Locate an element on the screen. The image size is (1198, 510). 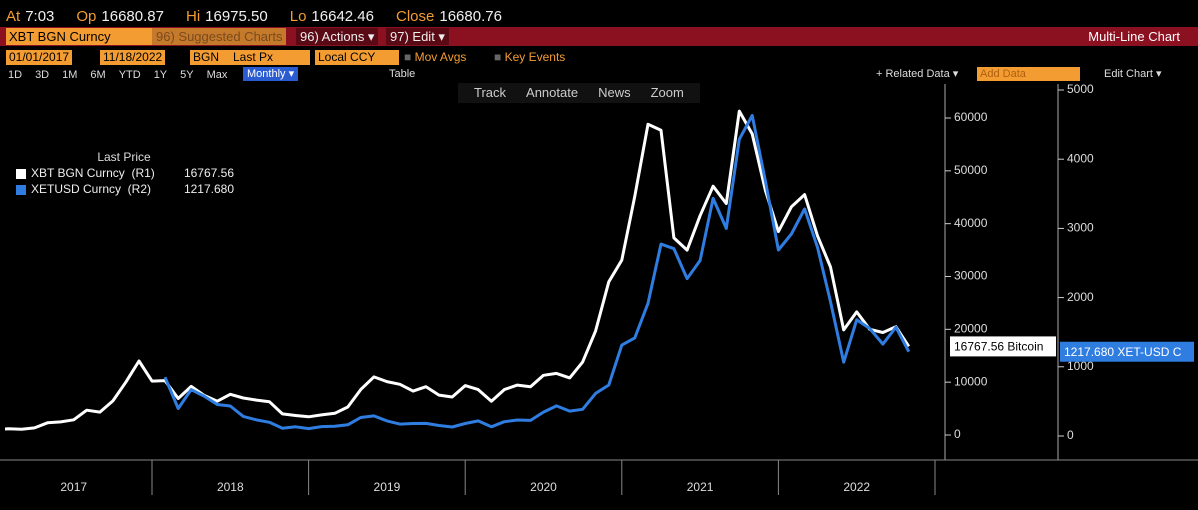
tool-button: News is located at coordinates (614, 92).